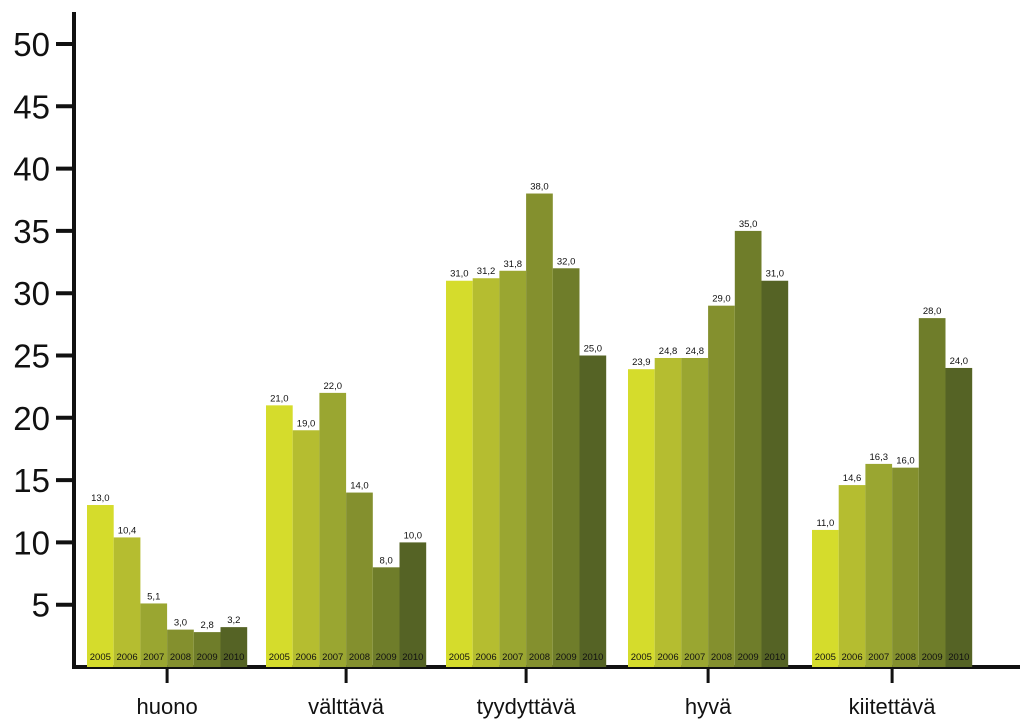 This screenshot has width=1024, height=726. I want to click on data-label: 25,0, so click(593, 349).